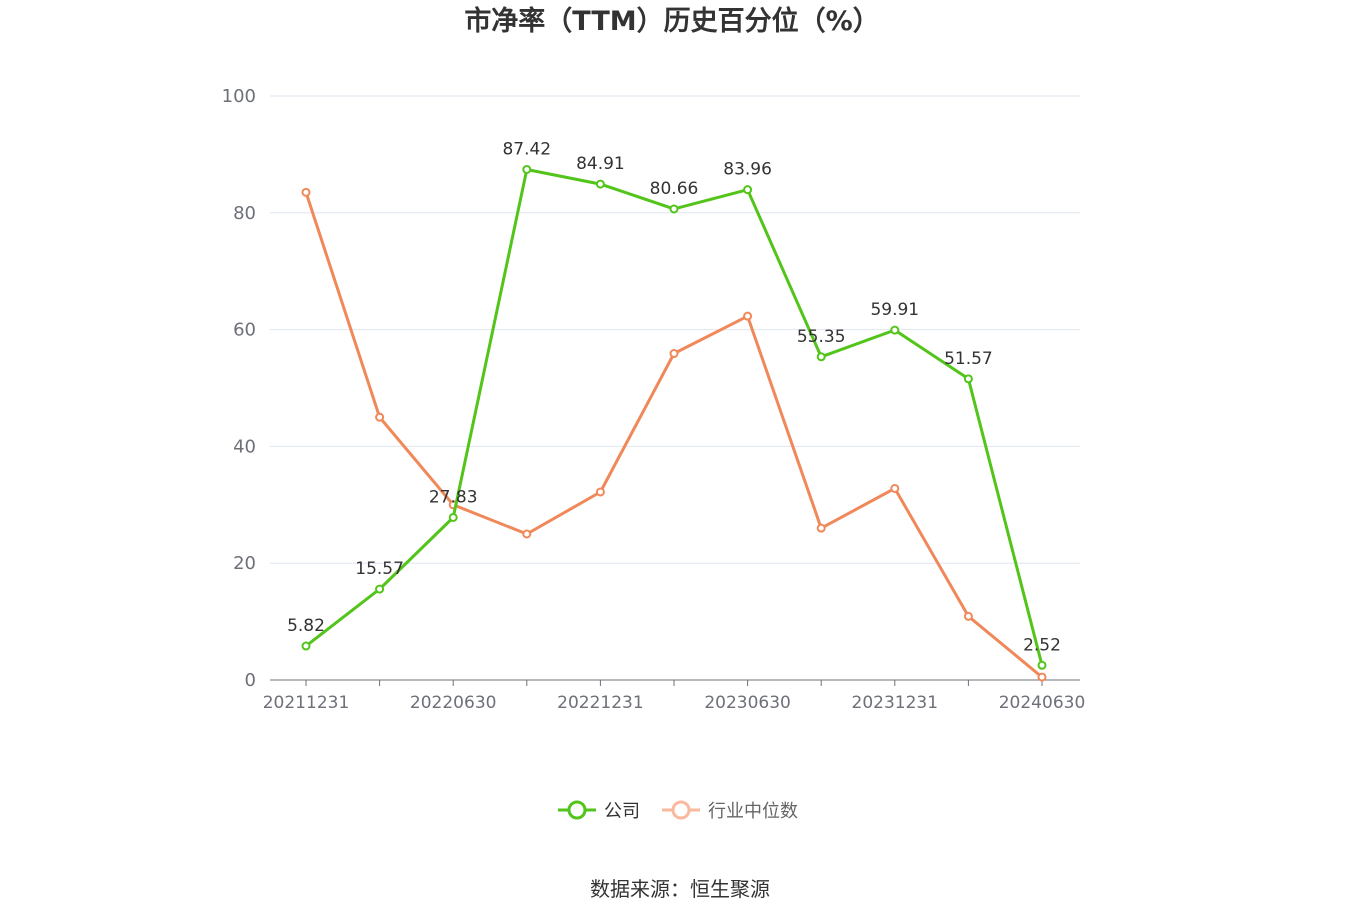 This screenshot has height=920, width=1360. I want to click on x-tick-label: 20230630, so click(747, 703).